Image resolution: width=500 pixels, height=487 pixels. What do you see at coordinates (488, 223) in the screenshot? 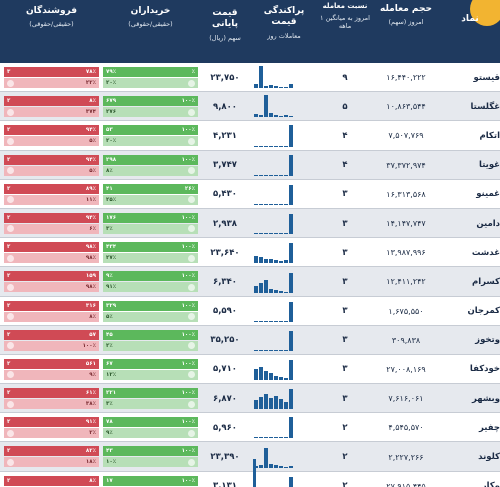
I see `symbol-name: دامین` at bounding box center [488, 223].